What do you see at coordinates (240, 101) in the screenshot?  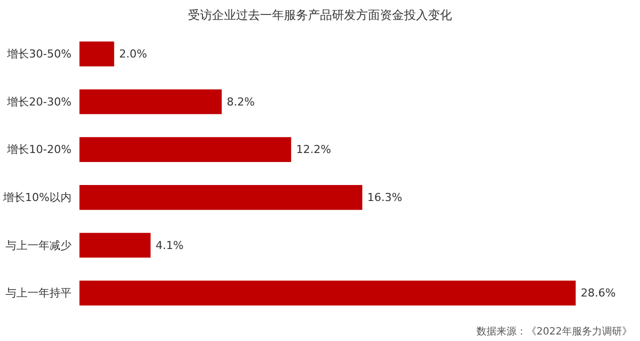 I see `data-label: 8.2%` at bounding box center [240, 101].